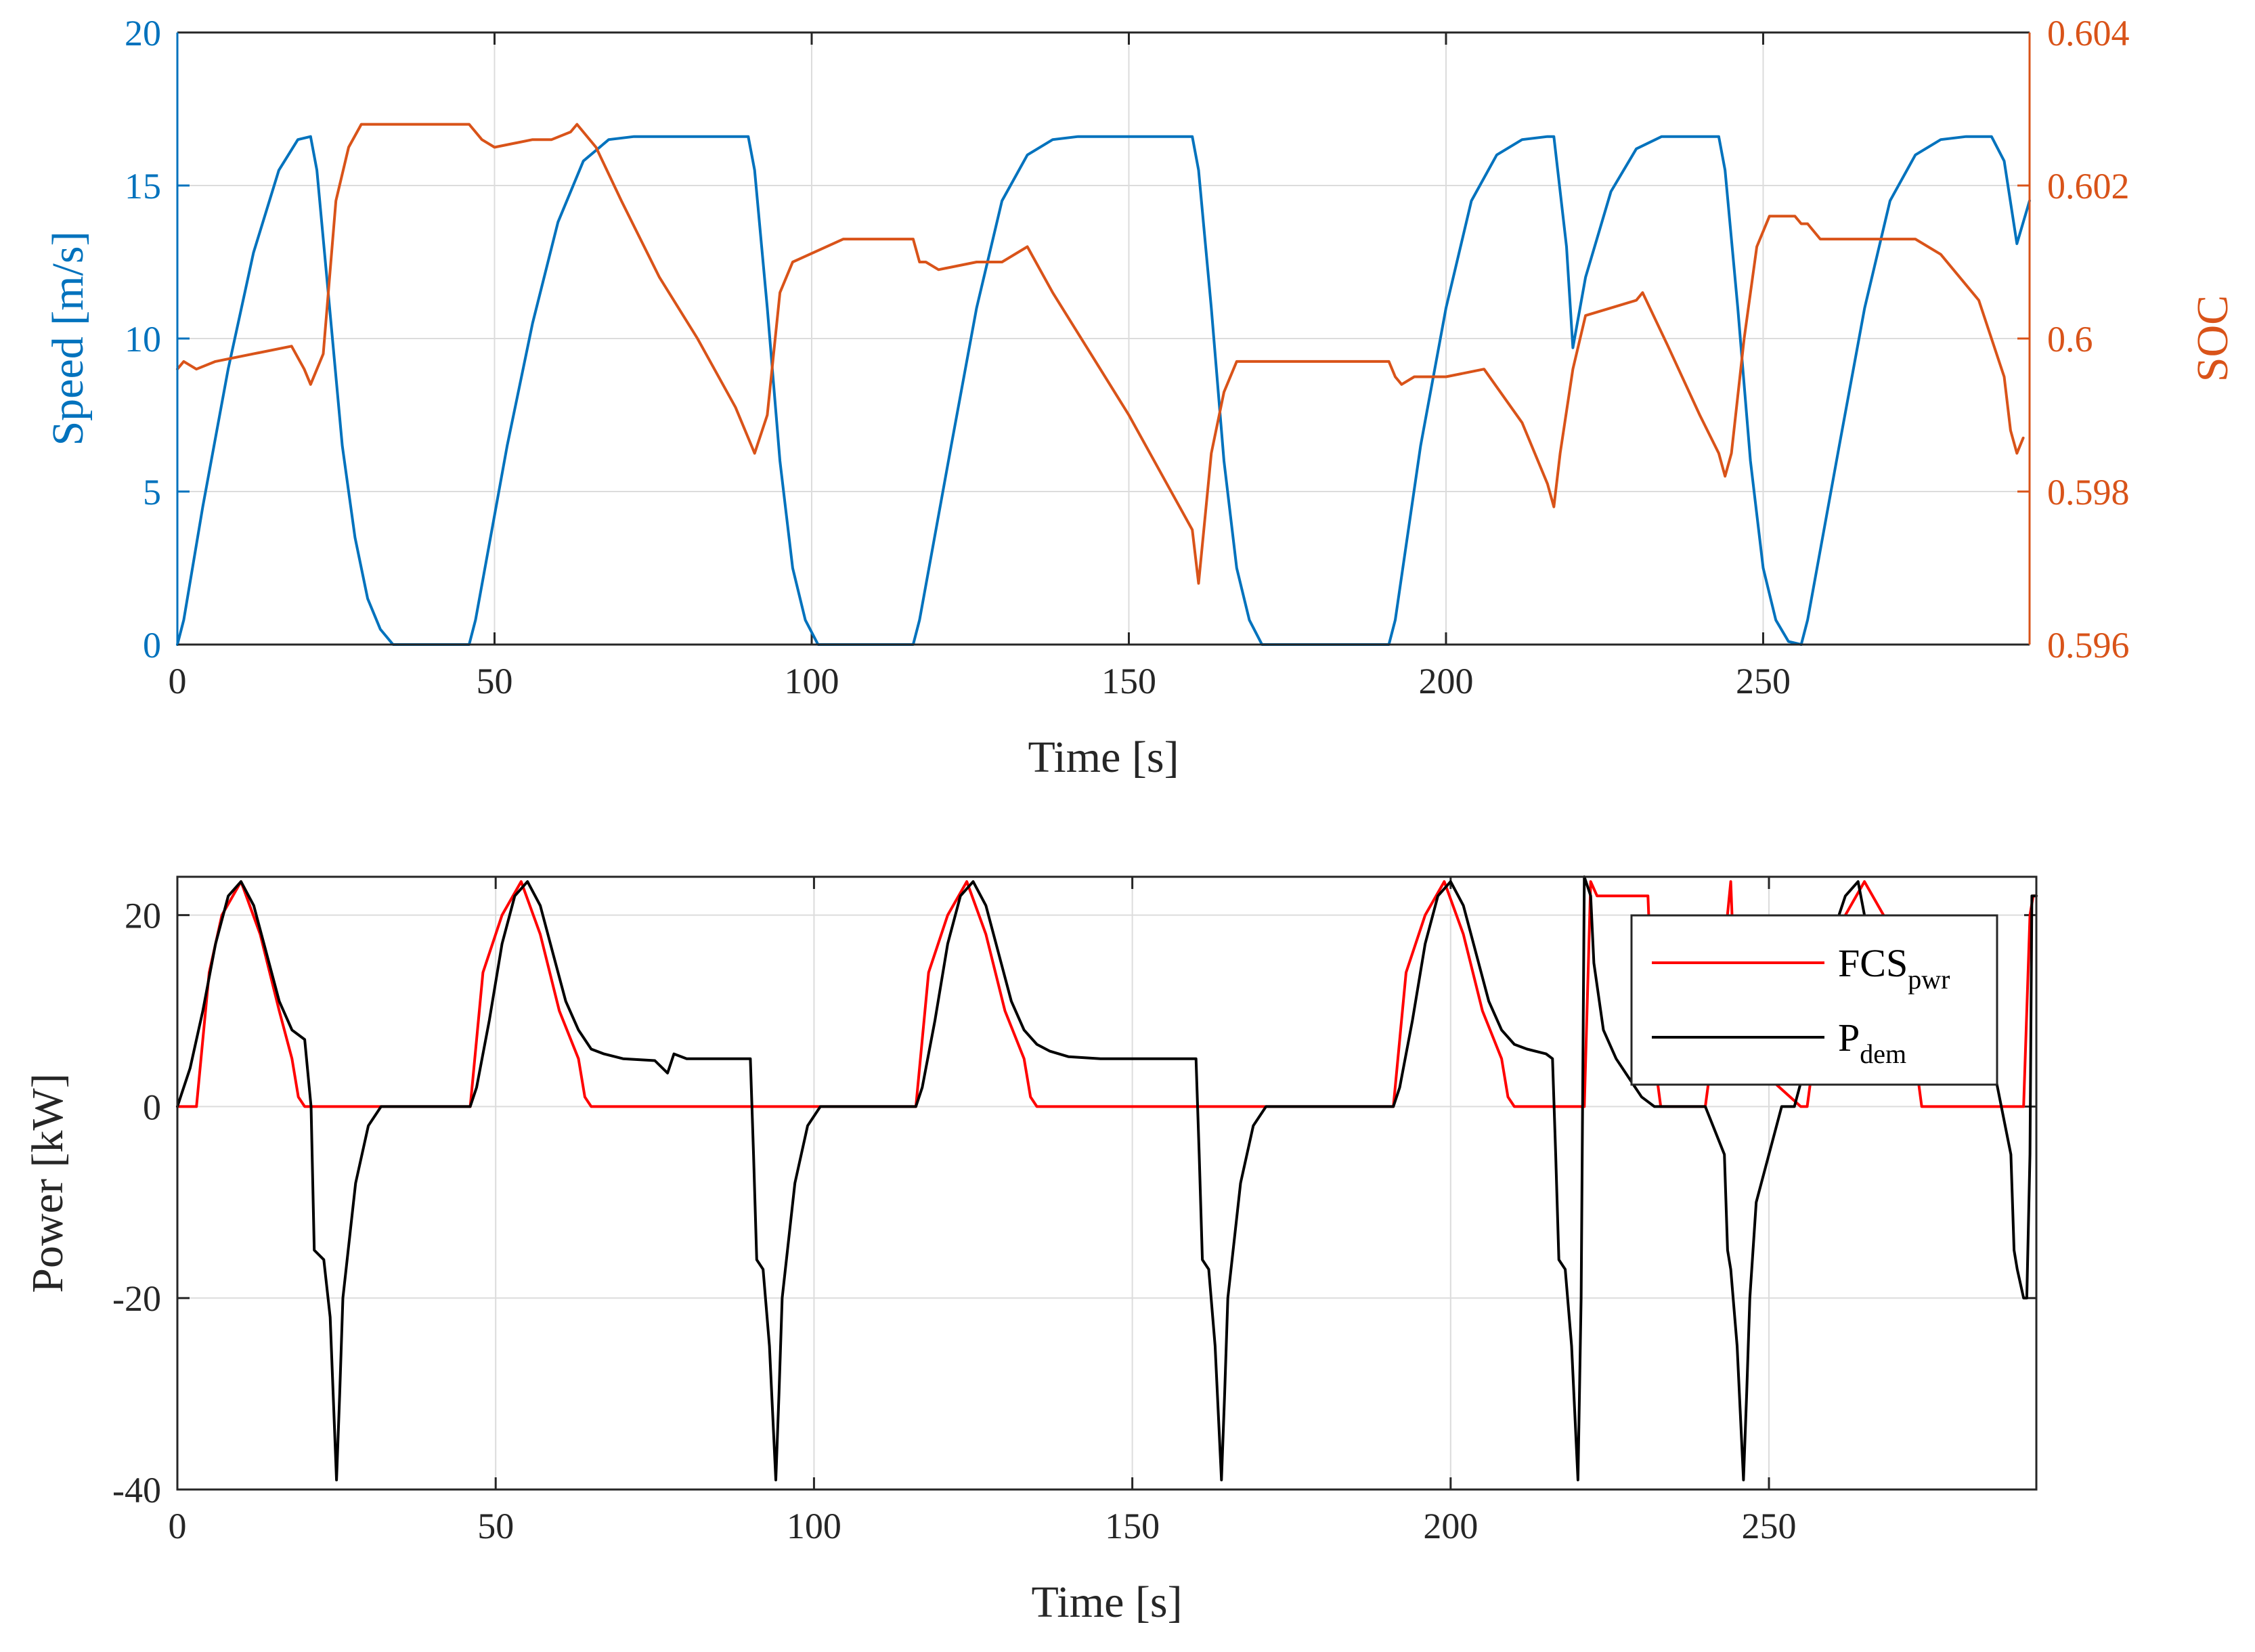 The height and width of the screenshot is (1652, 2255). Describe the element at coordinates (152, 1107) in the screenshot. I see `y-tick-label: 0` at that location.